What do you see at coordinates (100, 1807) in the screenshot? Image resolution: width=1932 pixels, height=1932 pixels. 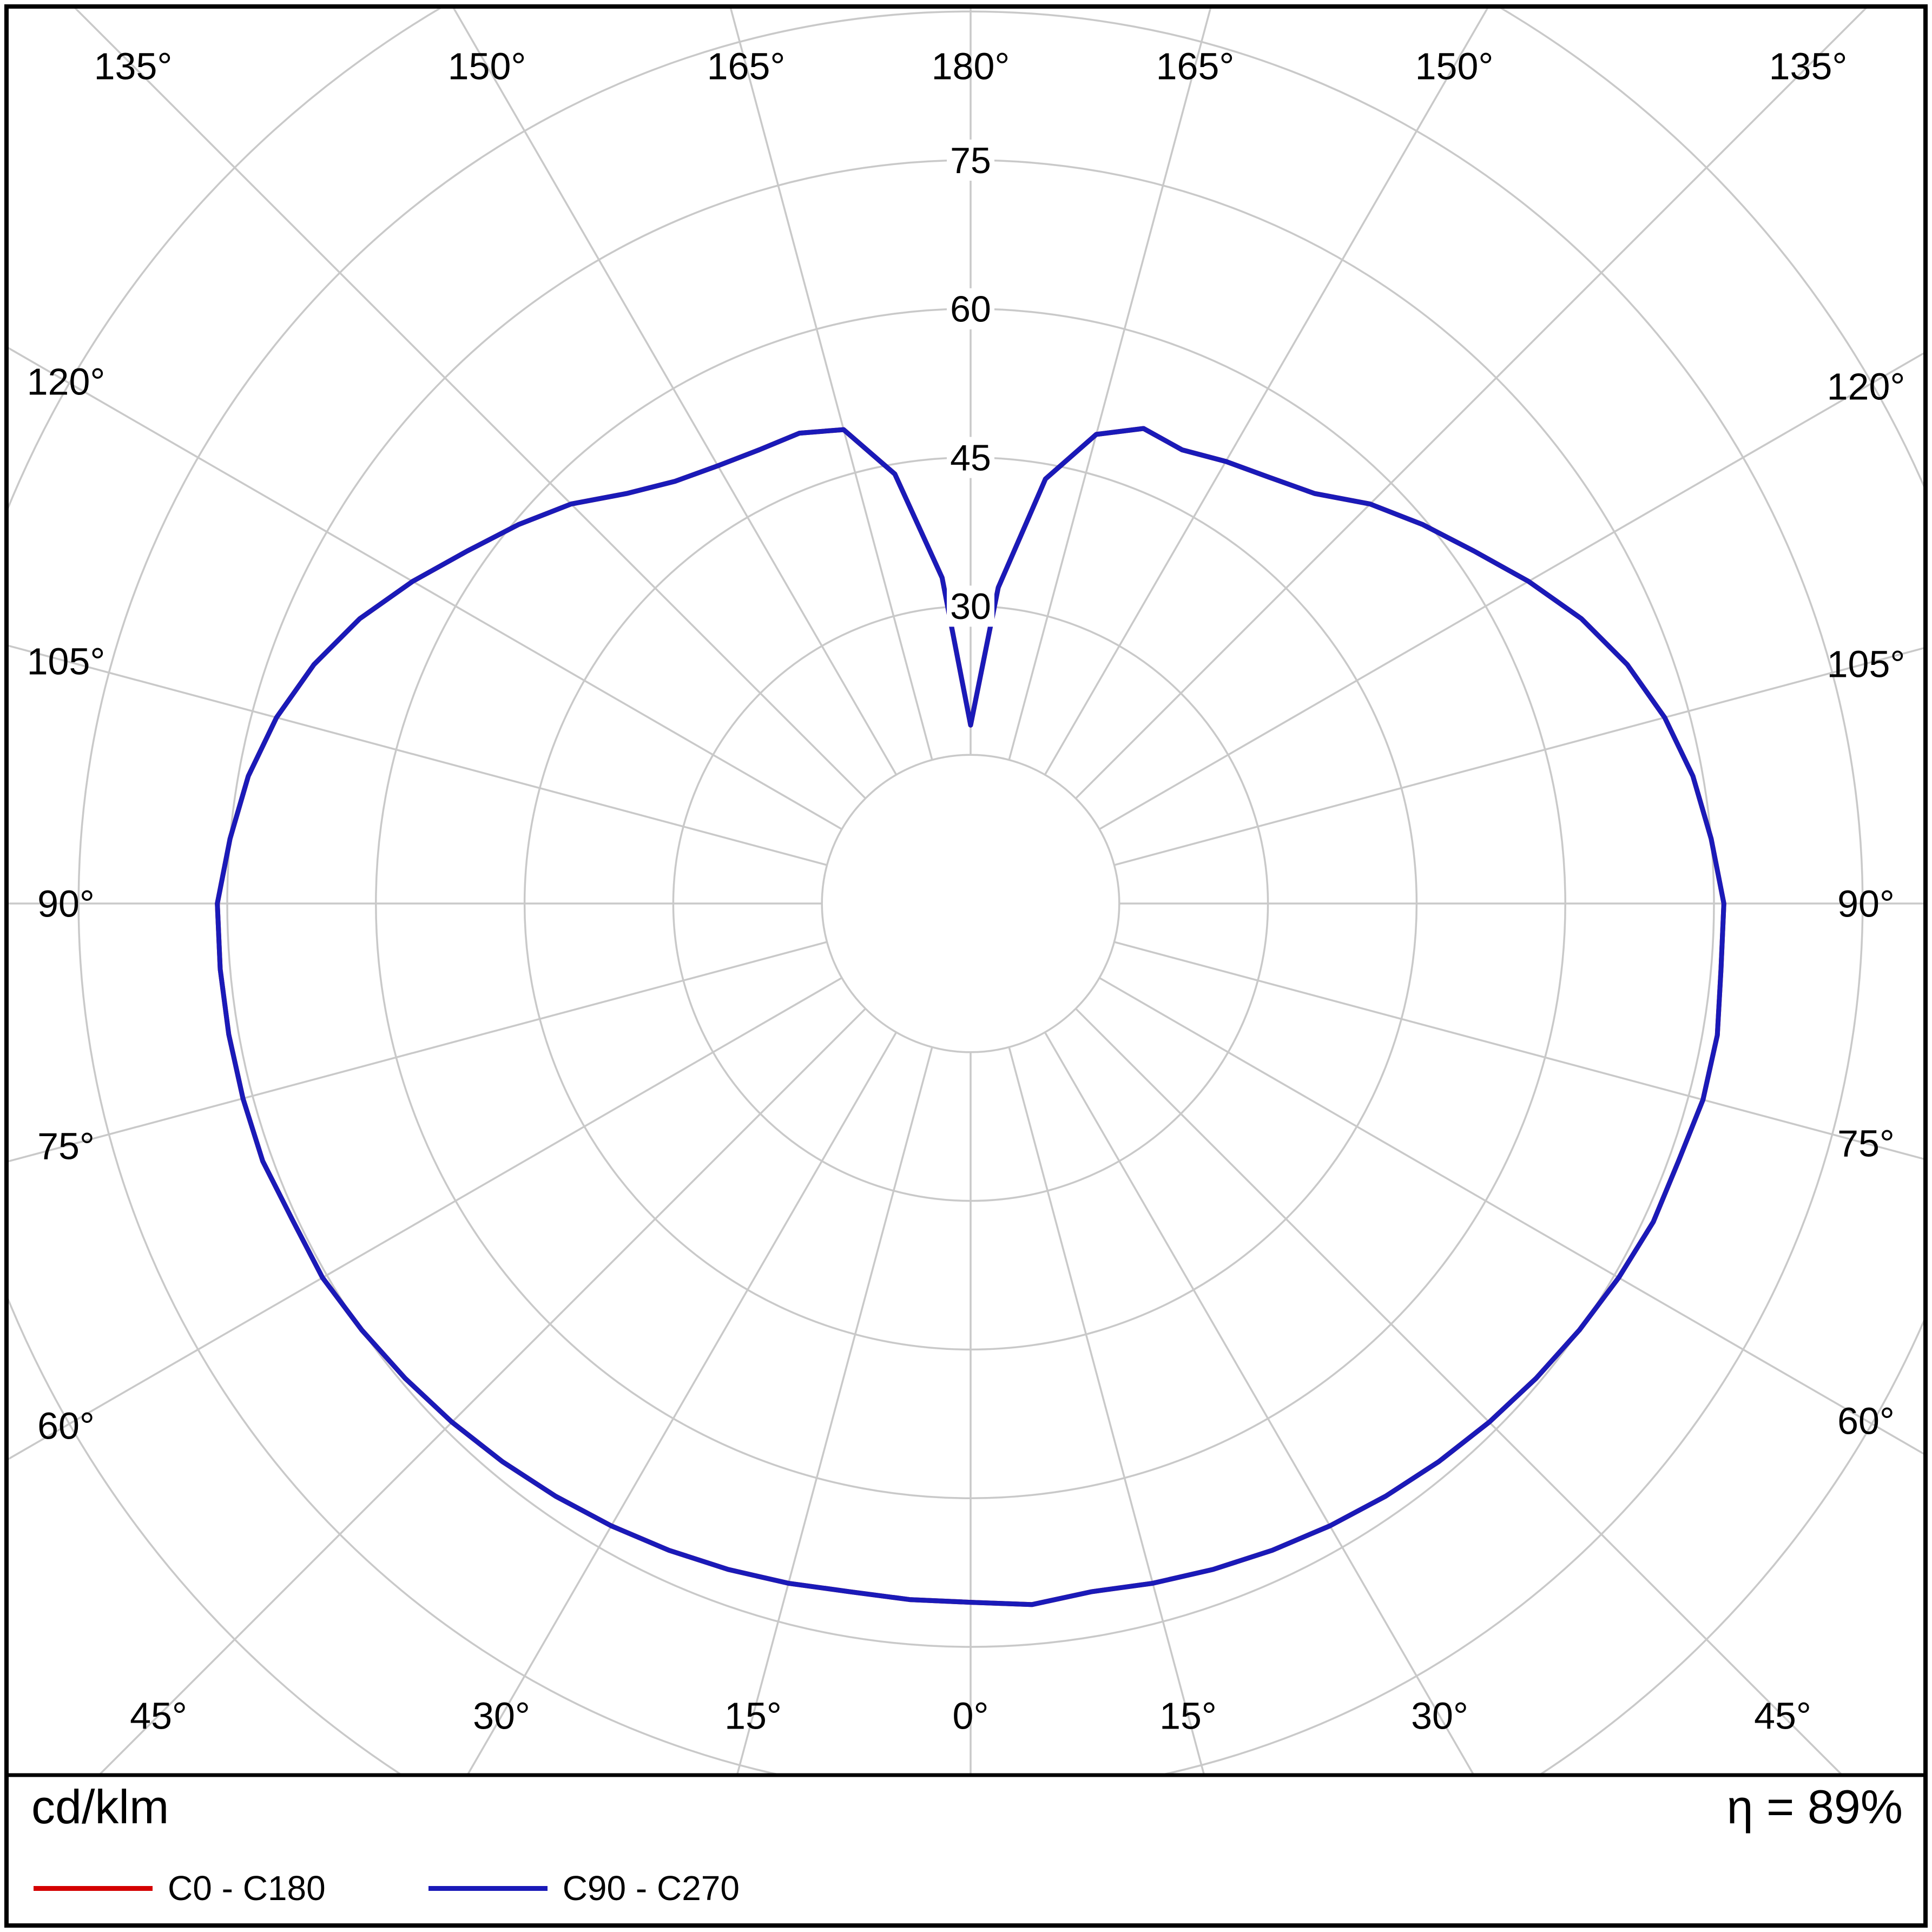 I see `units-label: cd/klm` at bounding box center [100, 1807].